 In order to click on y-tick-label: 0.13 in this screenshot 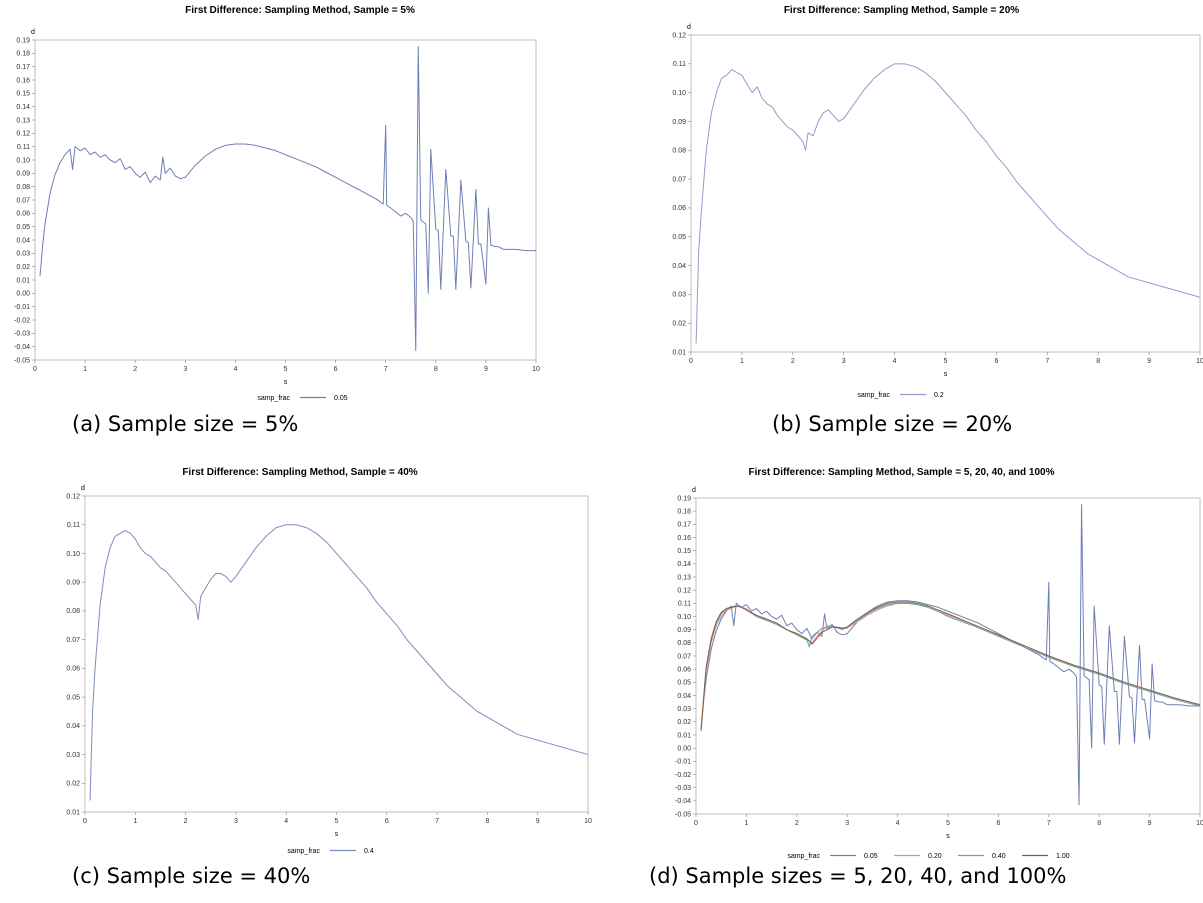, I will do `click(23, 120)`.